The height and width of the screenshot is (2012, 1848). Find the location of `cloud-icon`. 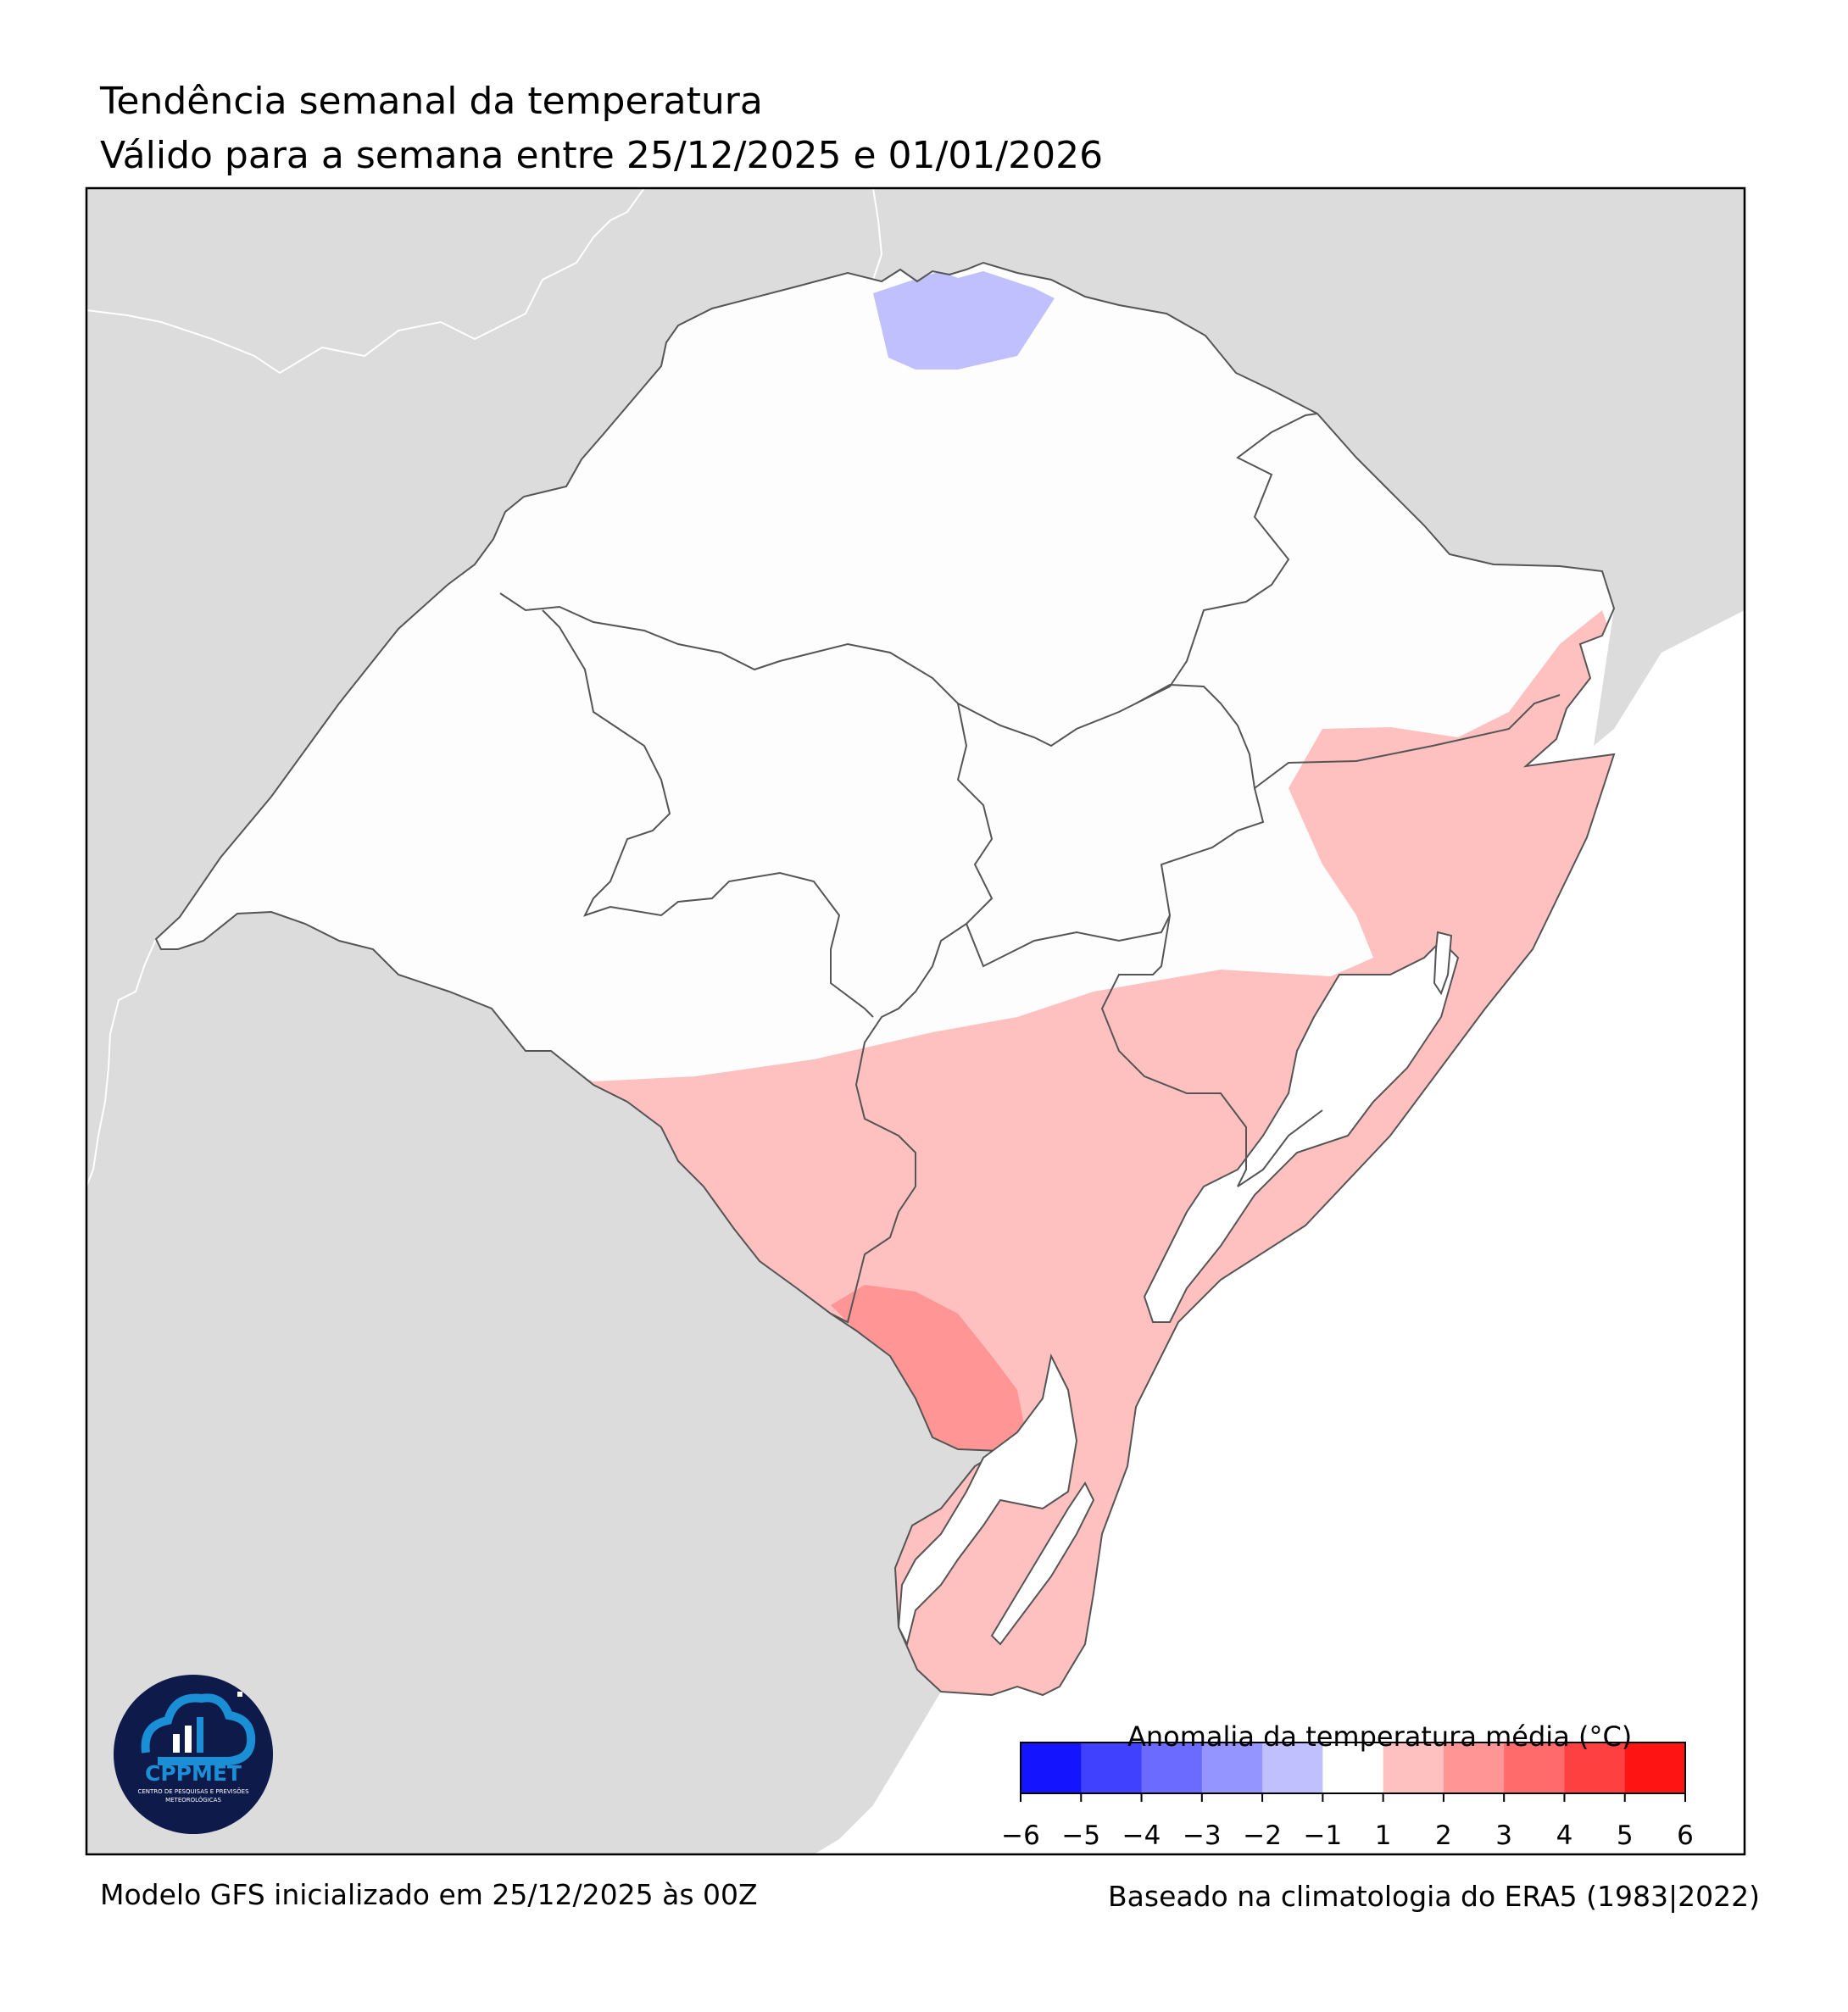

cloud-icon is located at coordinates (198, 1729).